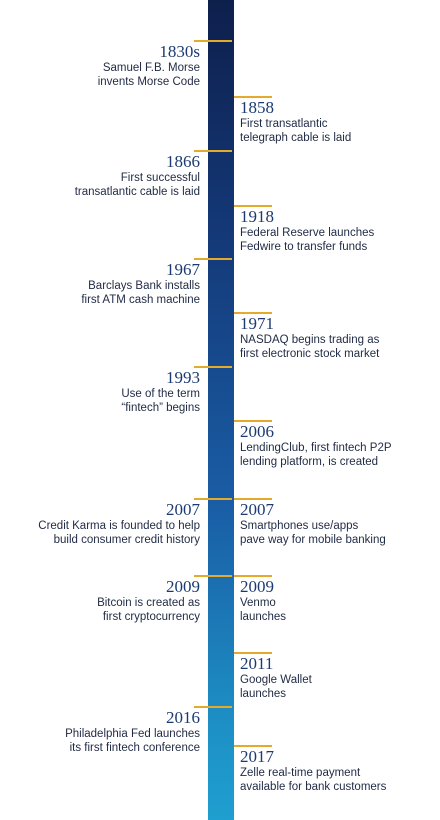 The image size is (440, 820). What do you see at coordinates (183, 161) in the screenshot?
I see `event-year: 1866` at bounding box center [183, 161].